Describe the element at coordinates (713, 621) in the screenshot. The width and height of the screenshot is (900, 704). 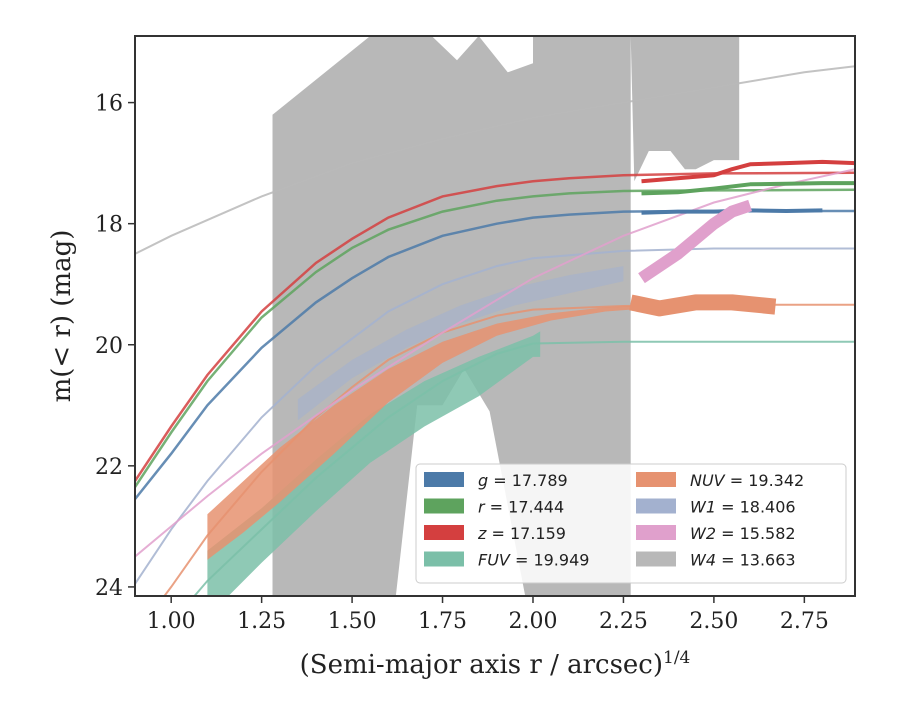
I see `x-tick-label: 2.50` at that location.